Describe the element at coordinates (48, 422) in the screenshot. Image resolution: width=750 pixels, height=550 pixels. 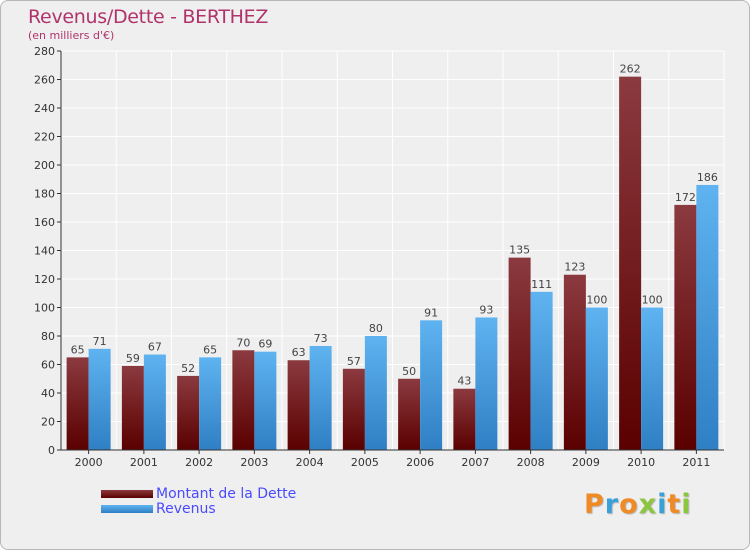
I see `y-tick-label: 20` at that location.